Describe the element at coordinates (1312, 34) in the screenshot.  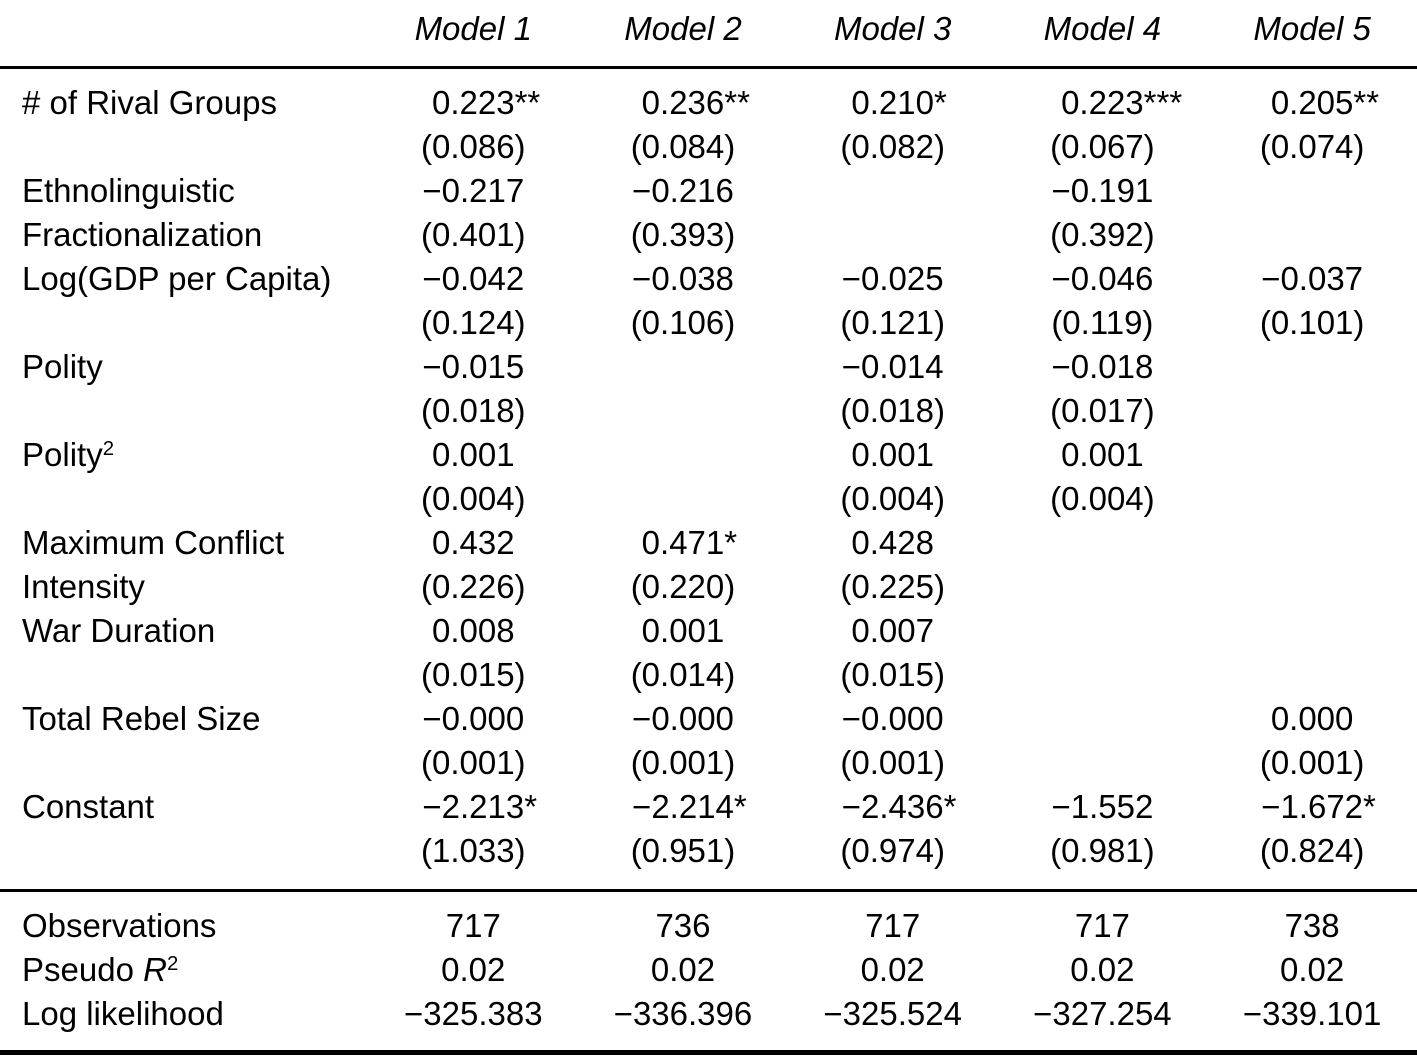
I see `column-header-model-5: Model 5` at that location.